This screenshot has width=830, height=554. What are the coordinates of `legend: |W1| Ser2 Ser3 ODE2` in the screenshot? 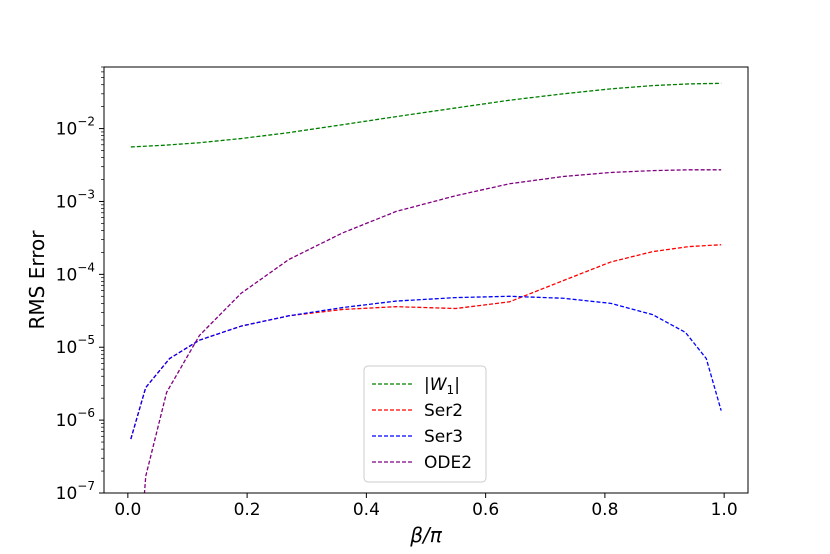 It's located at (425, 424).